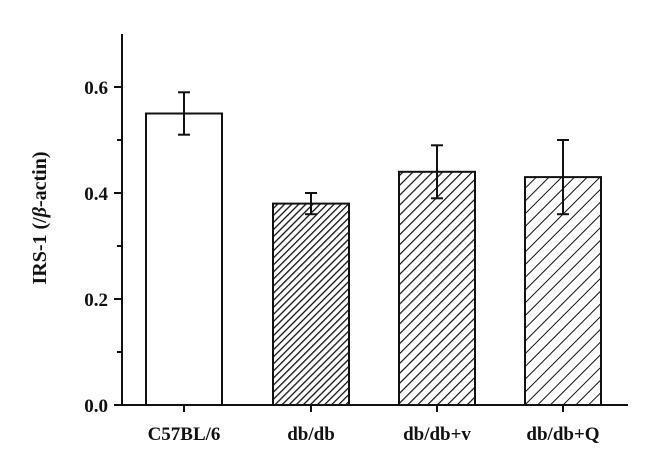 The height and width of the screenshot is (473, 660). Describe the element at coordinates (96, 194) in the screenshot. I see `y-tick-label: 0.4` at that location.